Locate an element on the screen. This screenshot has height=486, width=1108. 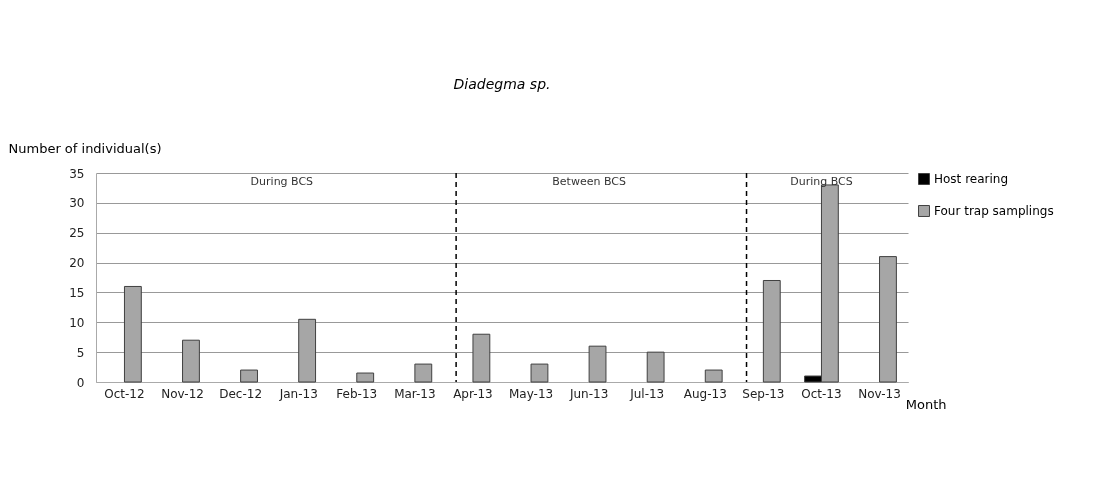
y-tick-label: 5 is located at coordinates (80, 352).